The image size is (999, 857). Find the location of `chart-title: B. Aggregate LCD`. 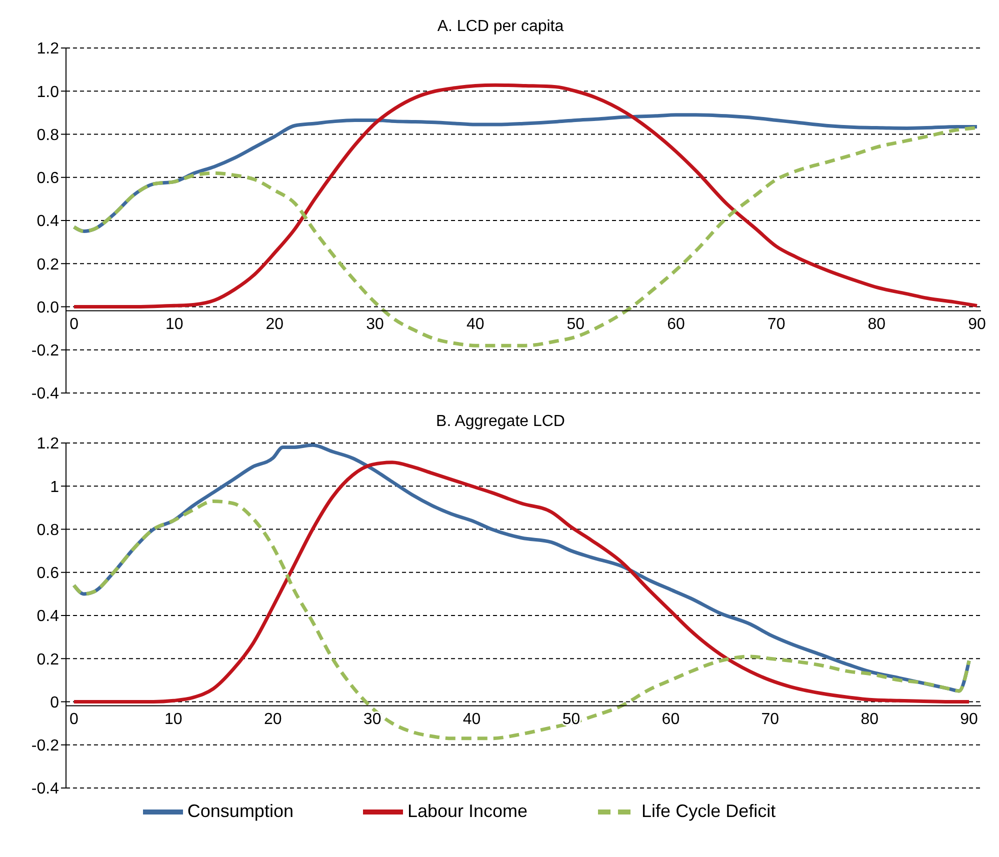

chart-title: B. Aggregate LCD is located at coordinates (500, 422).